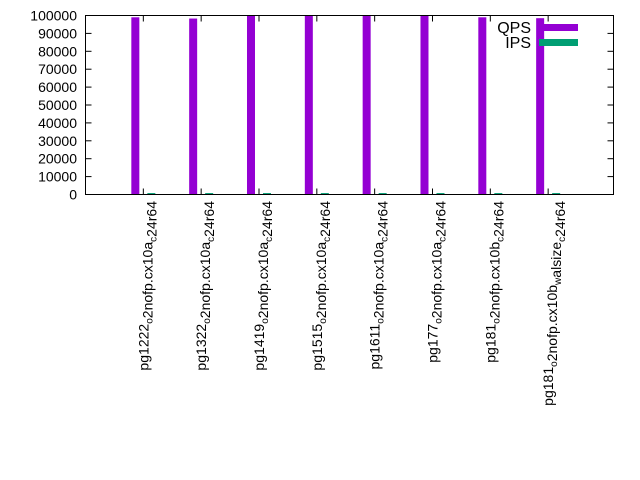 This screenshot has height=480, width=640. Describe the element at coordinates (57, 141) in the screenshot. I see `y-tick-label: 30000` at that location.